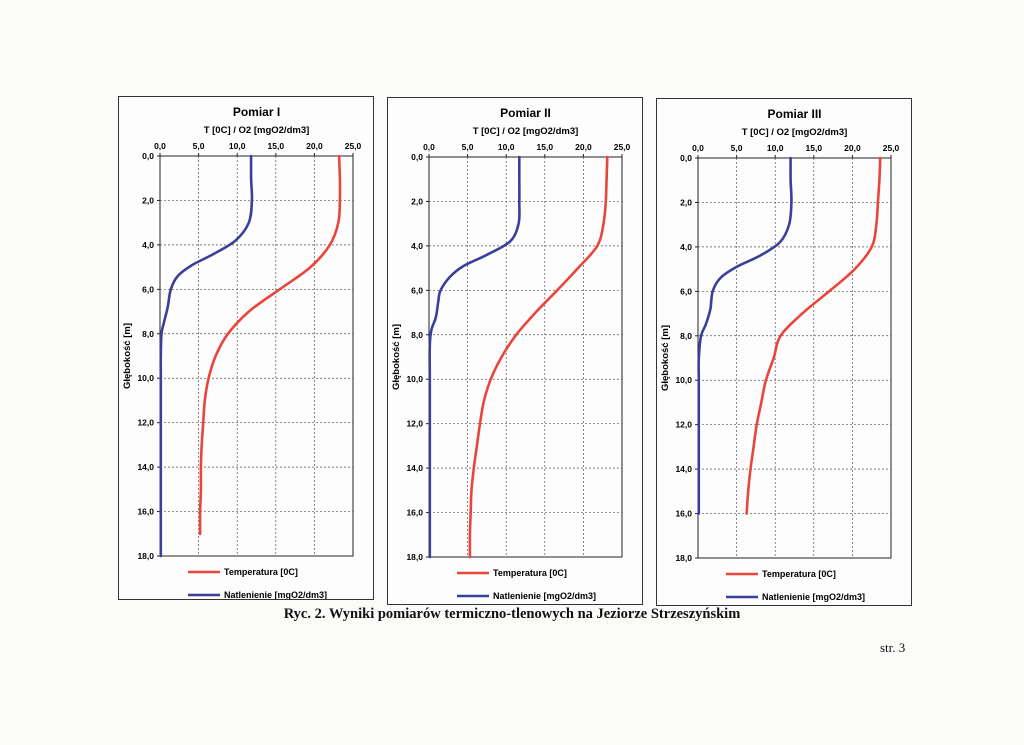  What do you see at coordinates (893, 647) in the screenshot?
I see `page-number: str. 3` at bounding box center [893, 647].